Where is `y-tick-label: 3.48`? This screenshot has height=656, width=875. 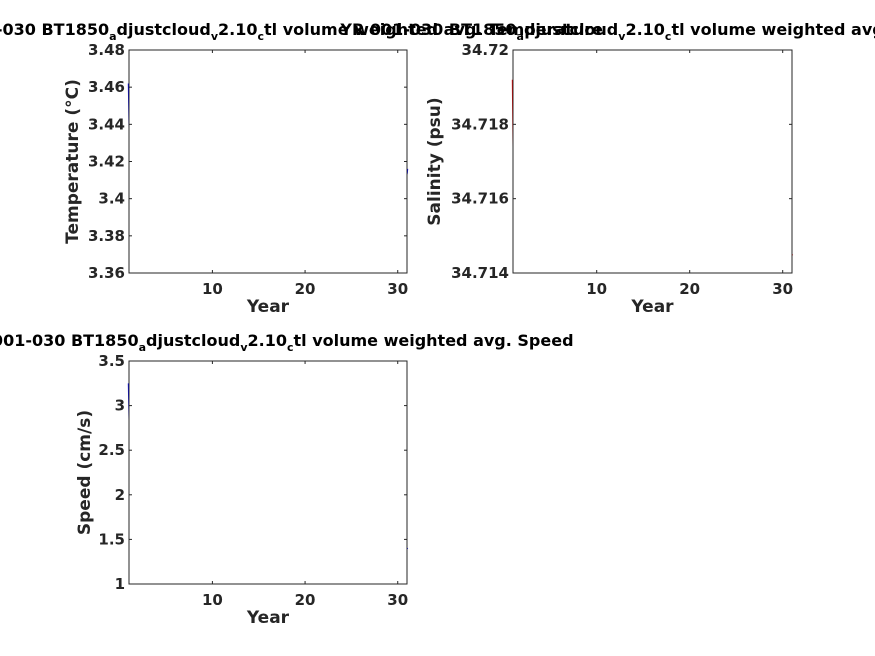 y-tick-label: 3.48 is located at coordinates (106, 50).